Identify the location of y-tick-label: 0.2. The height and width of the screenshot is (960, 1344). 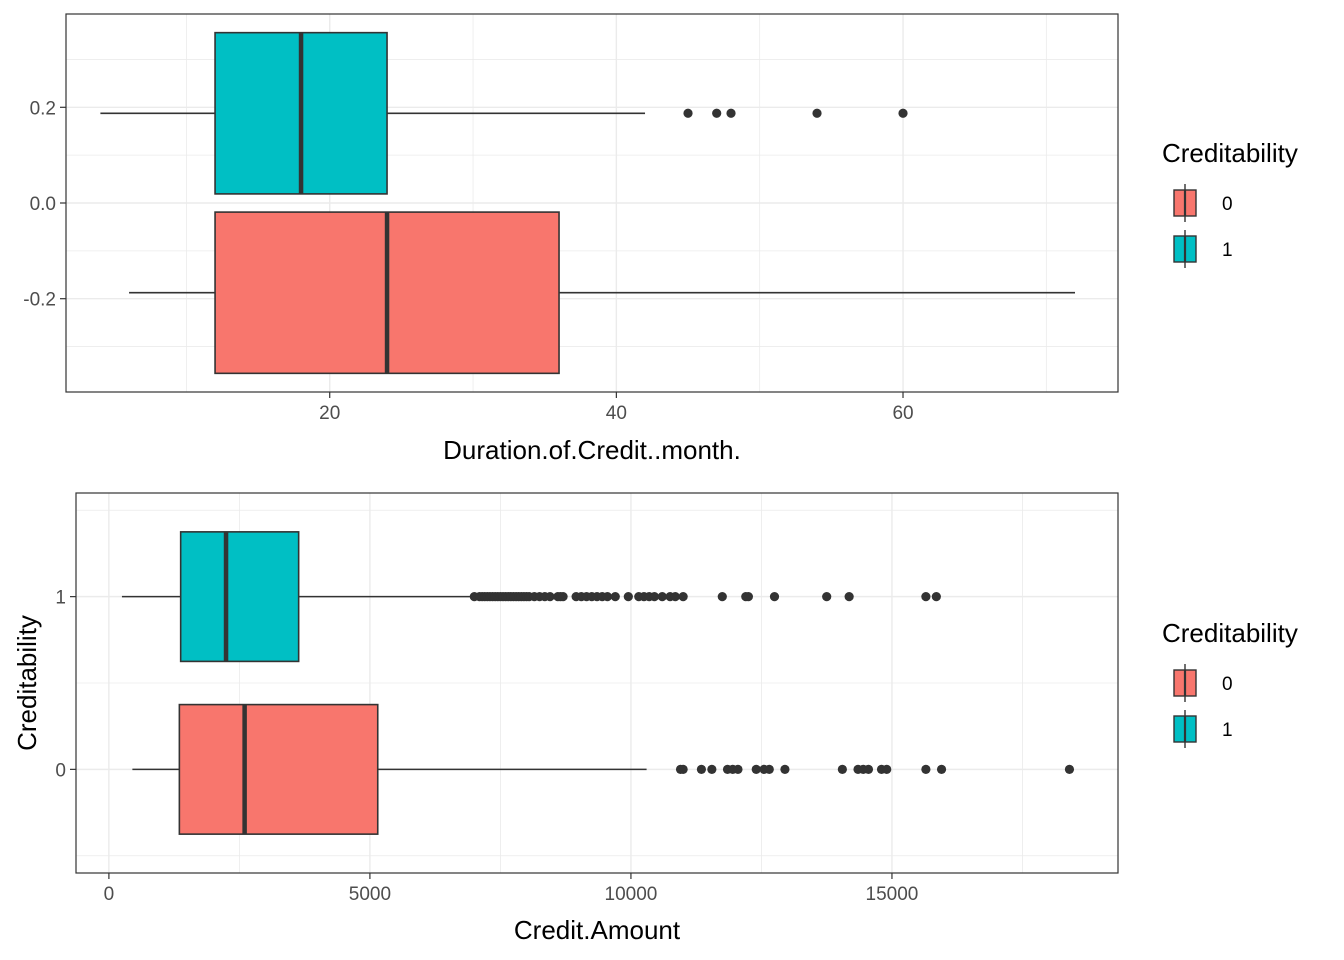
(43, 108).